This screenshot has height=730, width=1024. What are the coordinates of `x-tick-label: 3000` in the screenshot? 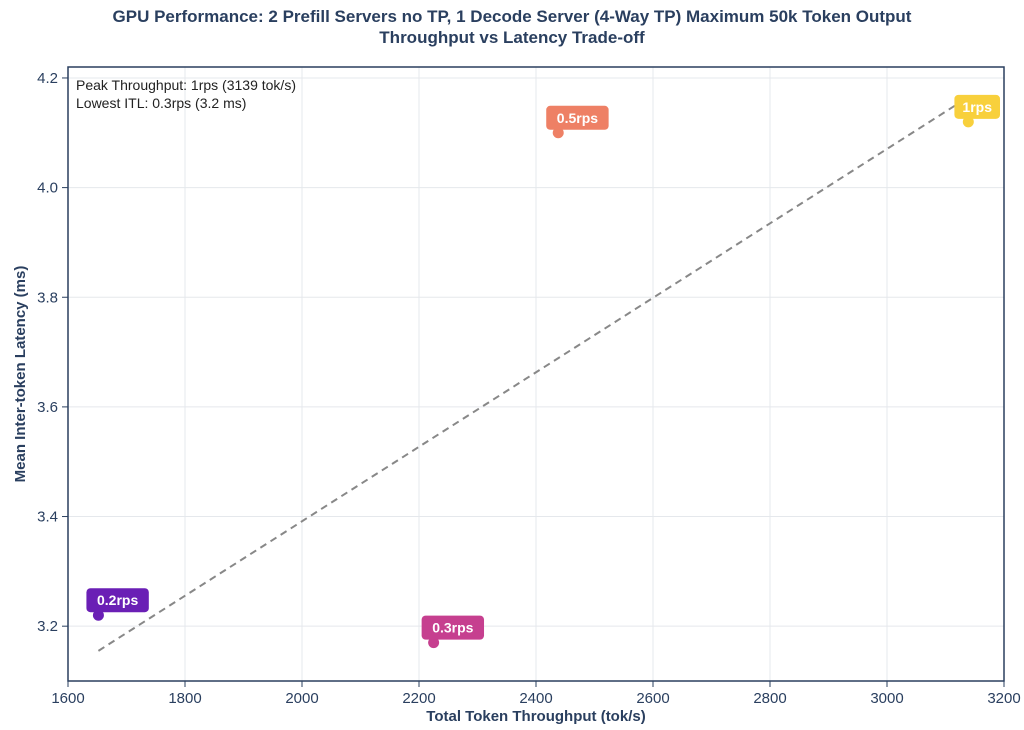 It's located at (886, 698).